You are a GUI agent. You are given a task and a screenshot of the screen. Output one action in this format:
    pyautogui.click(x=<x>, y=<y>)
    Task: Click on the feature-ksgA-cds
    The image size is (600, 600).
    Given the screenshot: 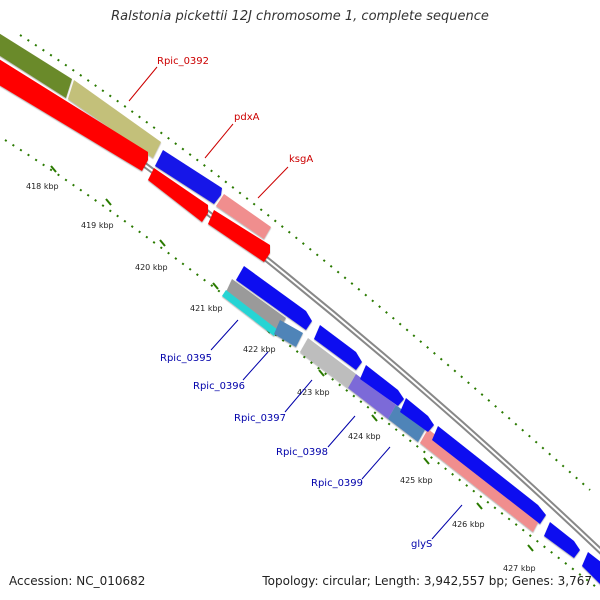 What is the action you would take?
    pyautogui.click(x=239, y=236)
    